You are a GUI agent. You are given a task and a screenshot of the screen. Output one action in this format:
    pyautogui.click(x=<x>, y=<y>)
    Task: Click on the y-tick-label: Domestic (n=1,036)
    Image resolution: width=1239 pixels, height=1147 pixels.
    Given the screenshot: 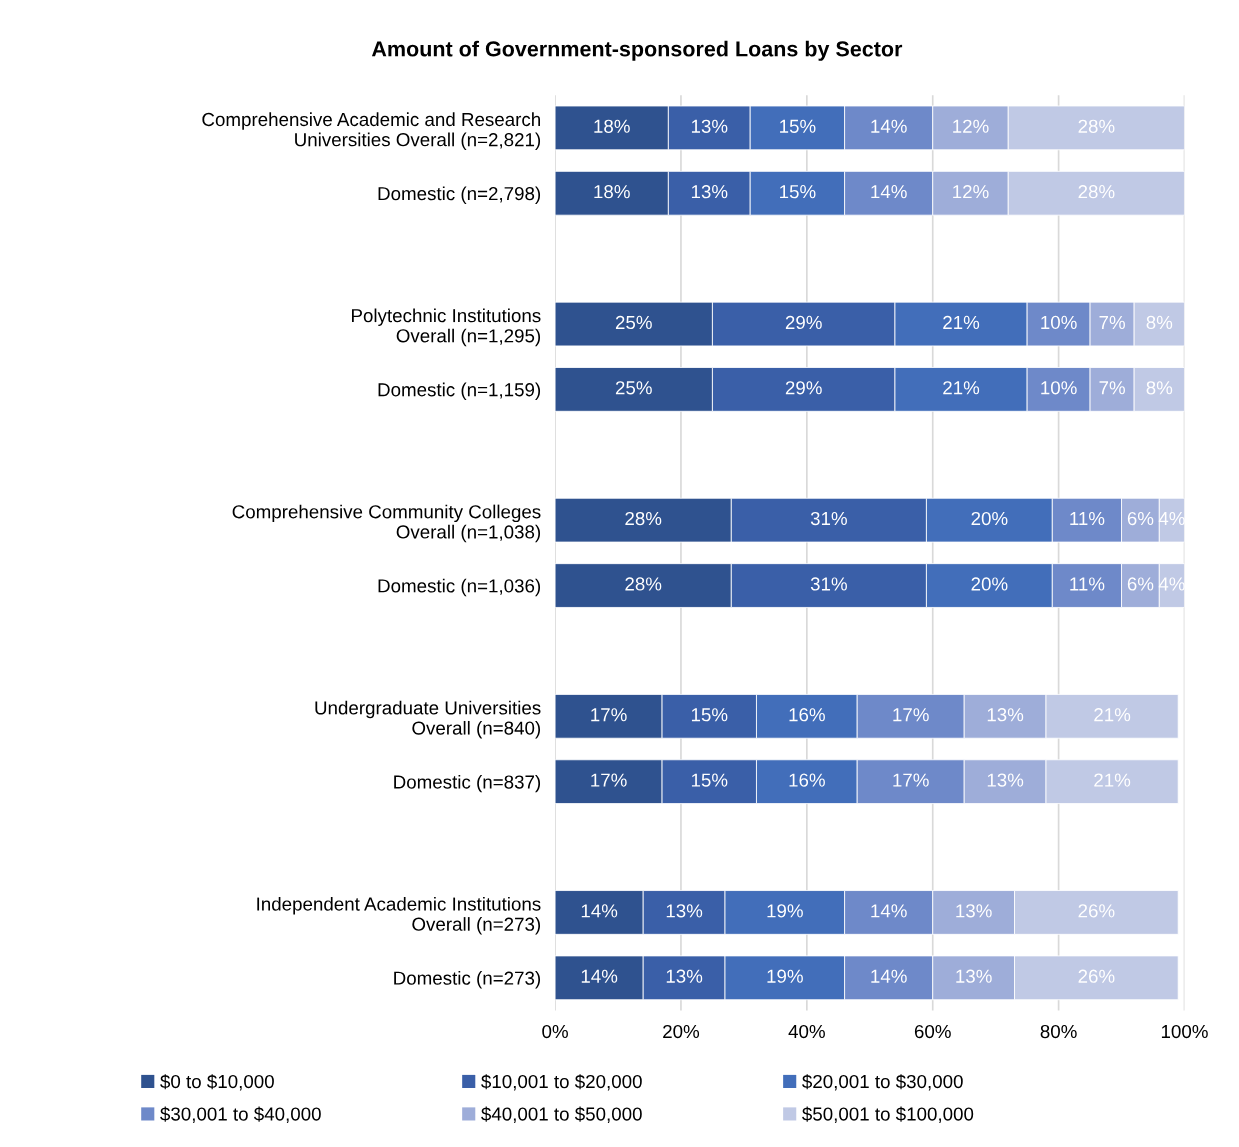 What is the action you would take?
    pyautogui.click(x=459, y=587)
    